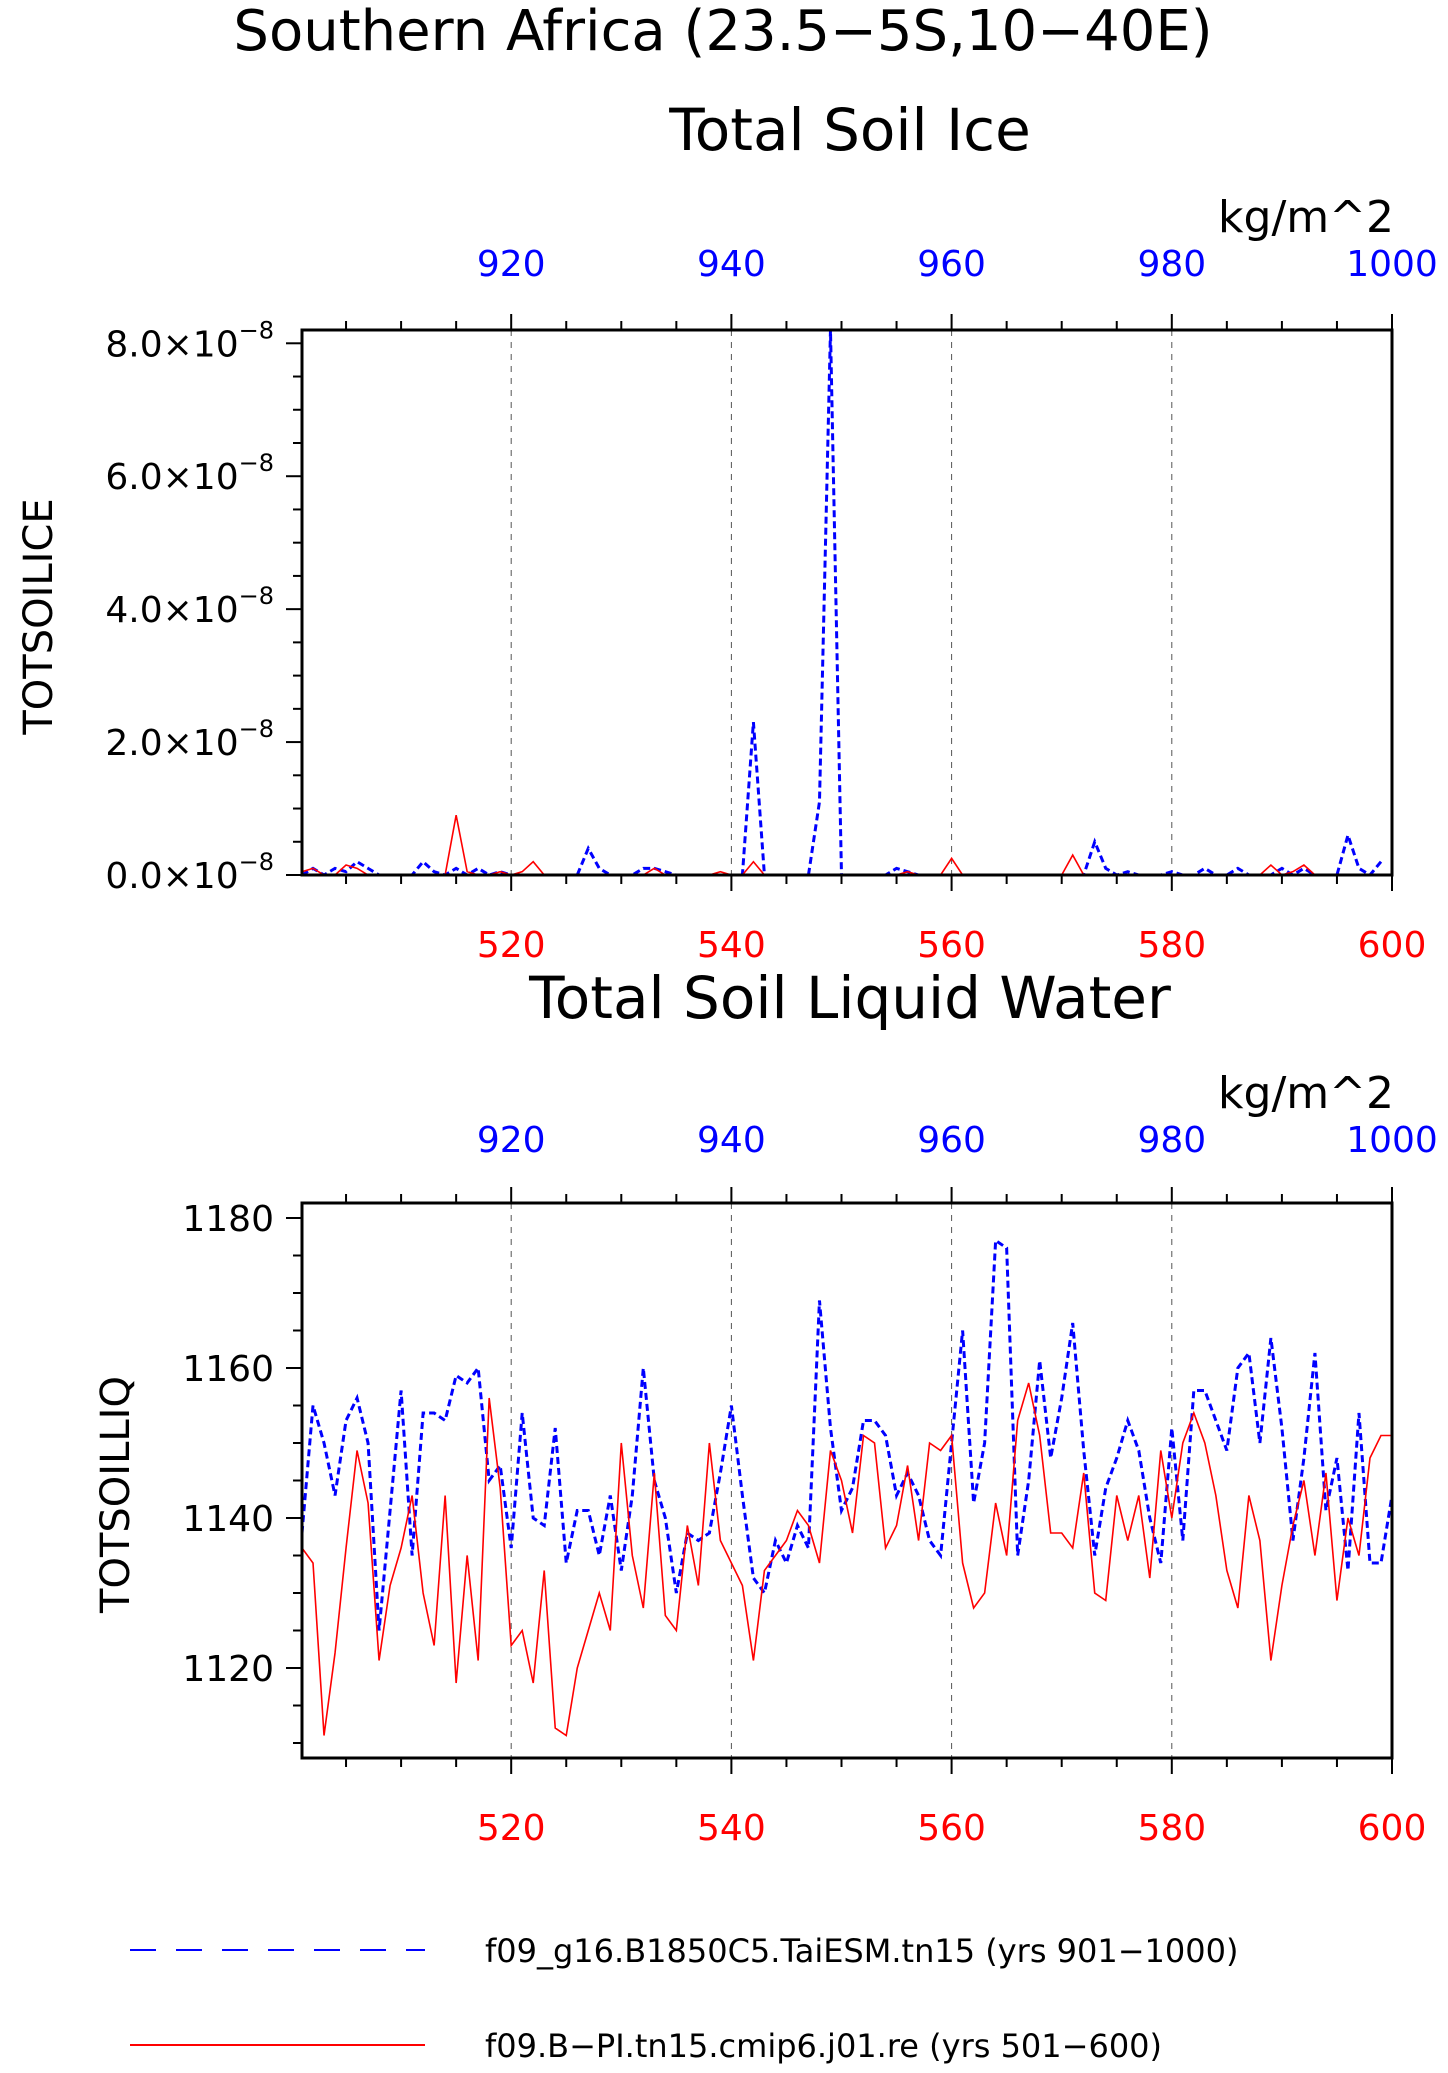 Image resolution: width=1448 pixels, height=2073 pixels. What do you see at coordinates (228, 1219) in the screenshot?
I see `y-tick-label: 1180` at bounding box center [228, 1219].